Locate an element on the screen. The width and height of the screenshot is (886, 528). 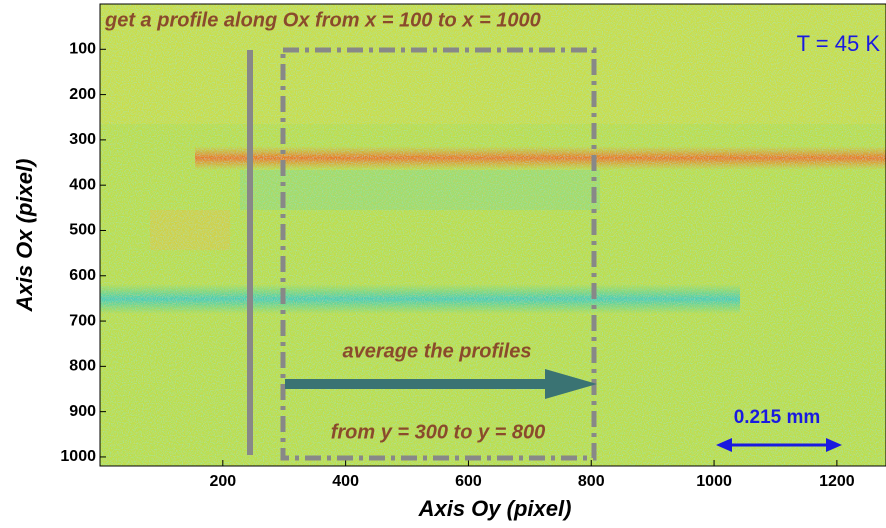
y-tick-label: 400 is located at coordinates (82, 184).